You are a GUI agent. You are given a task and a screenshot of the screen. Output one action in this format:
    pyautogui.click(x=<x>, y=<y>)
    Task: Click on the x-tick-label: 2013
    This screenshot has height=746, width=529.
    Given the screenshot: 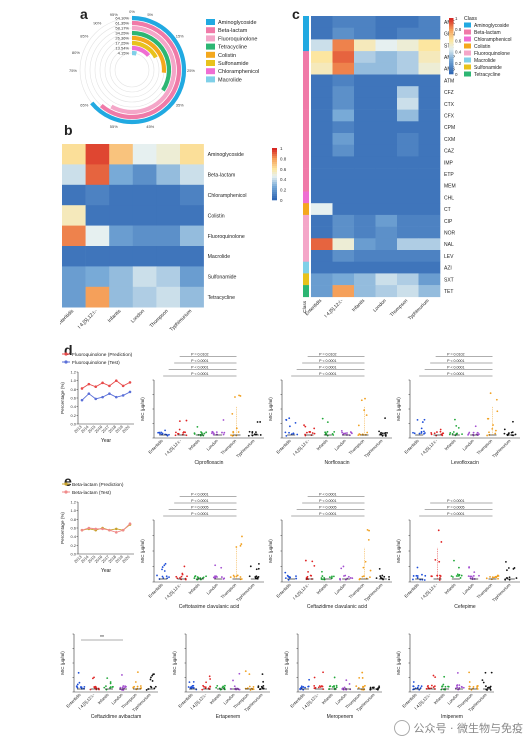 What is the action you would take?
    pyautogui.click(x=78, y=559)
    